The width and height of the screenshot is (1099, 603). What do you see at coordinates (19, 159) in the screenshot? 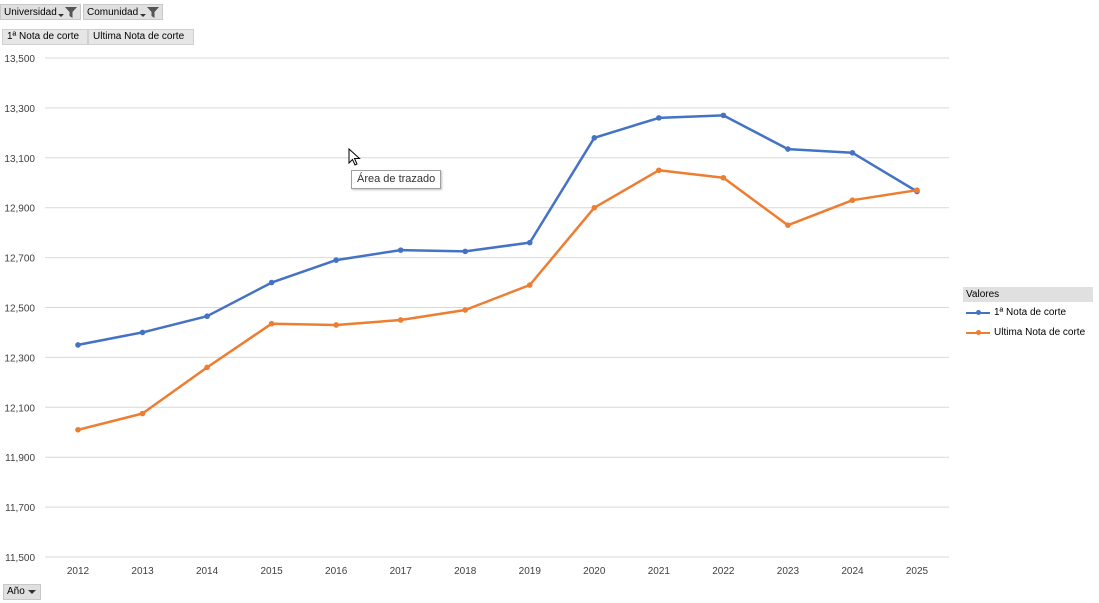
I see `y-tick-label: 13,100` at bounding box center [19, 159].